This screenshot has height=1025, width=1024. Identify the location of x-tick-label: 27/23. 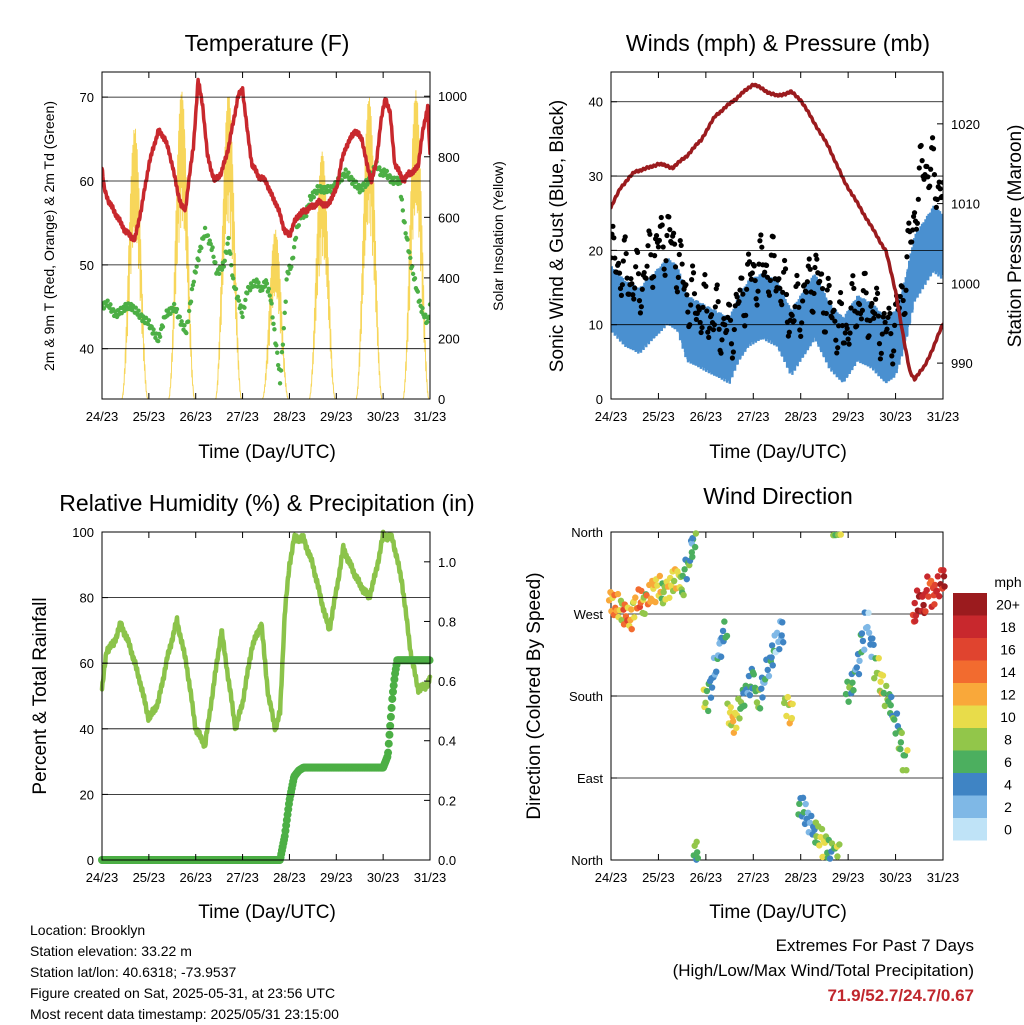
(753, 877).